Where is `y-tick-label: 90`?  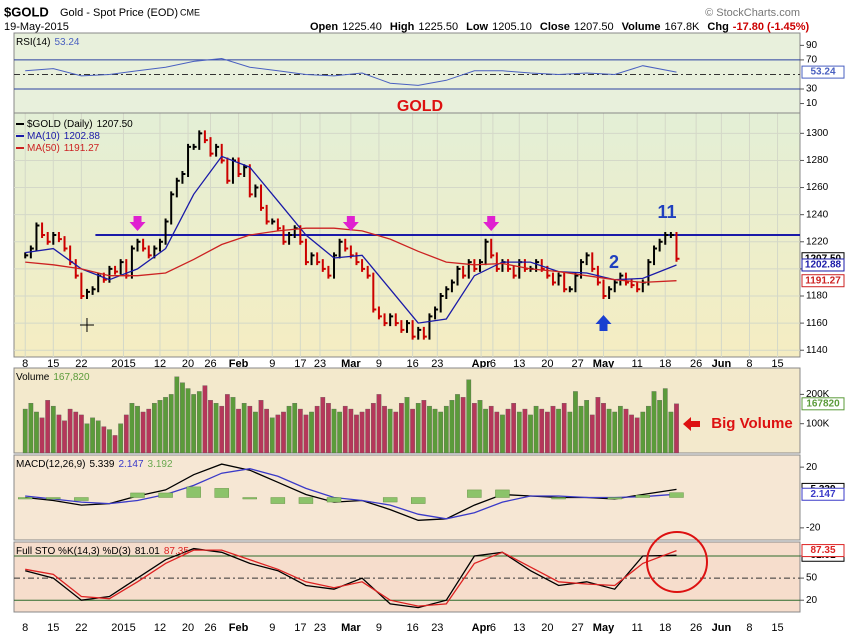
y-tick-label: 90 is located at coordinates (812, 45).